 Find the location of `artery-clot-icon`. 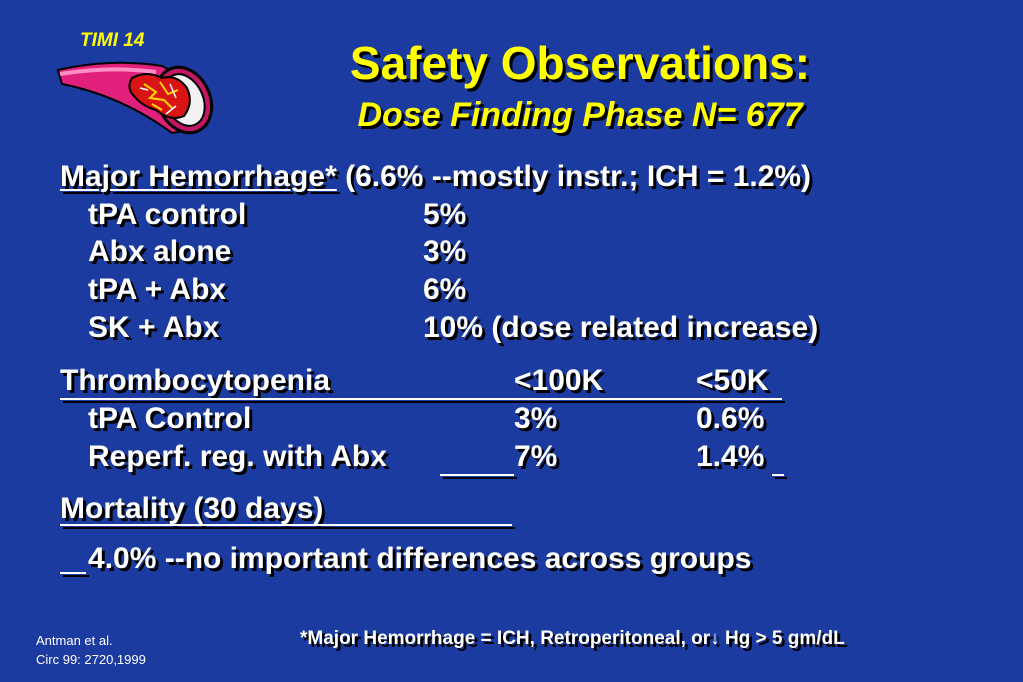

artery-clot-icon is located at coordinates (135, 98).